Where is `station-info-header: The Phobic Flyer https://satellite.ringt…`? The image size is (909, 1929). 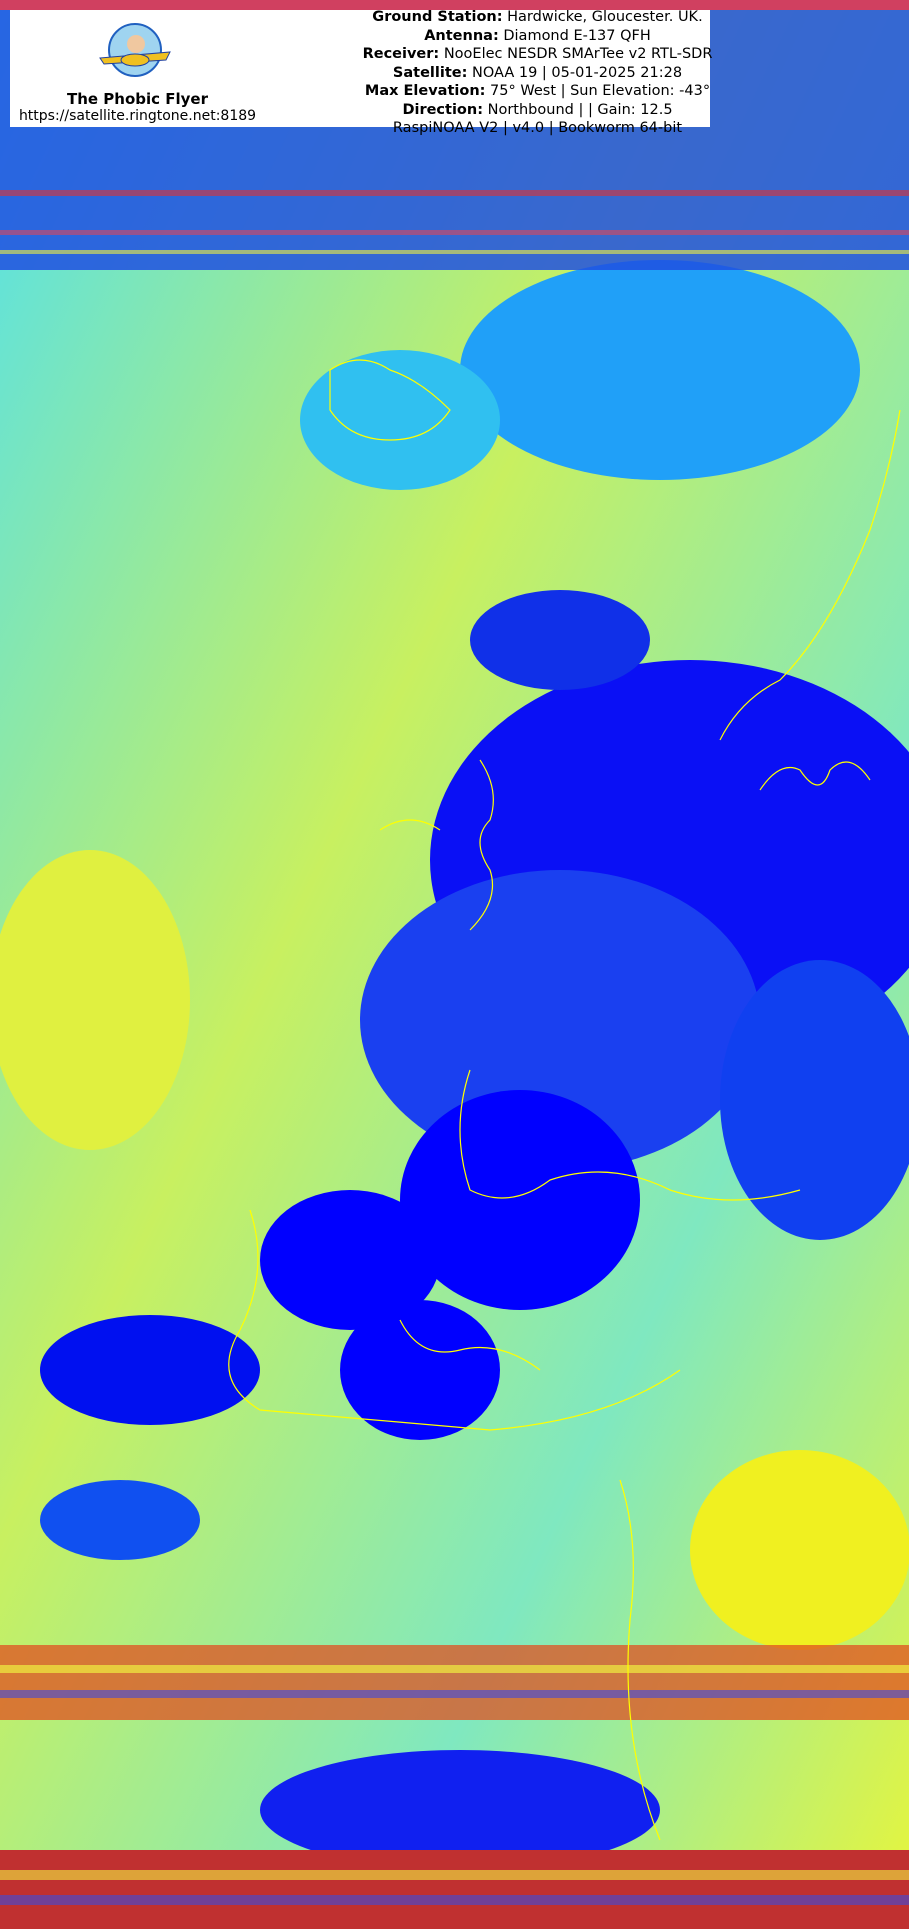
station-info-header: The Phobic Flyer https://satellite.ringt… is located at coordinates (361, 72).